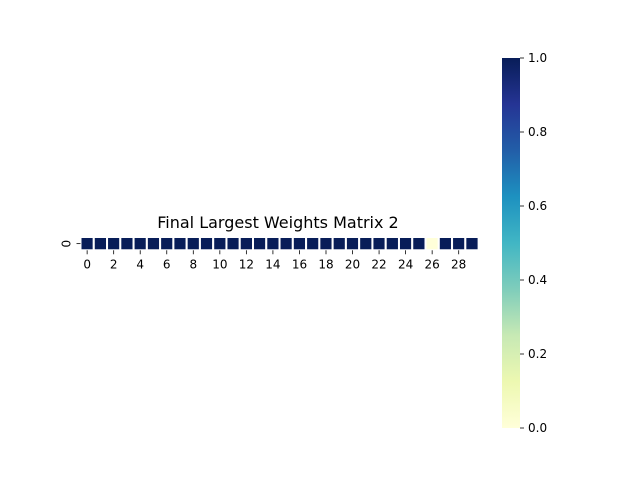  I want to click on x-tick-label: 8, so click(193, 264).